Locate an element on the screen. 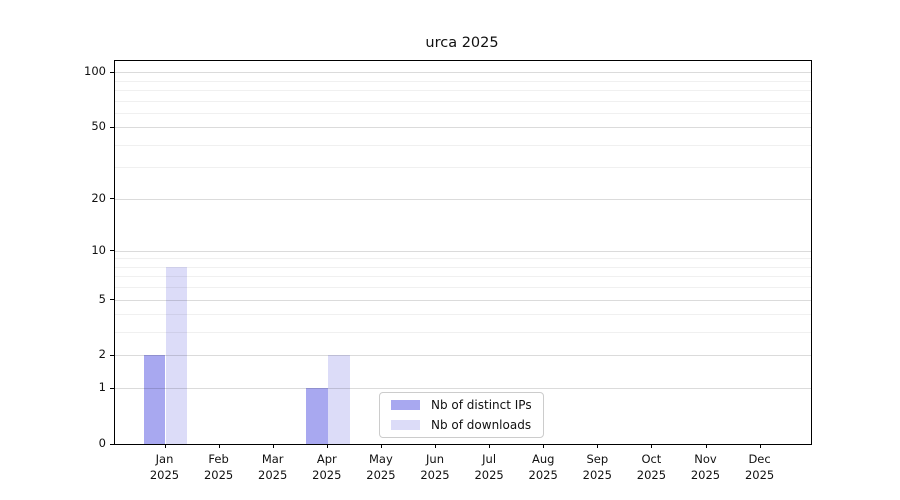 The width and height of the screenshot is (900, 500). month-label: Nov is located at coordinates (705, 459).